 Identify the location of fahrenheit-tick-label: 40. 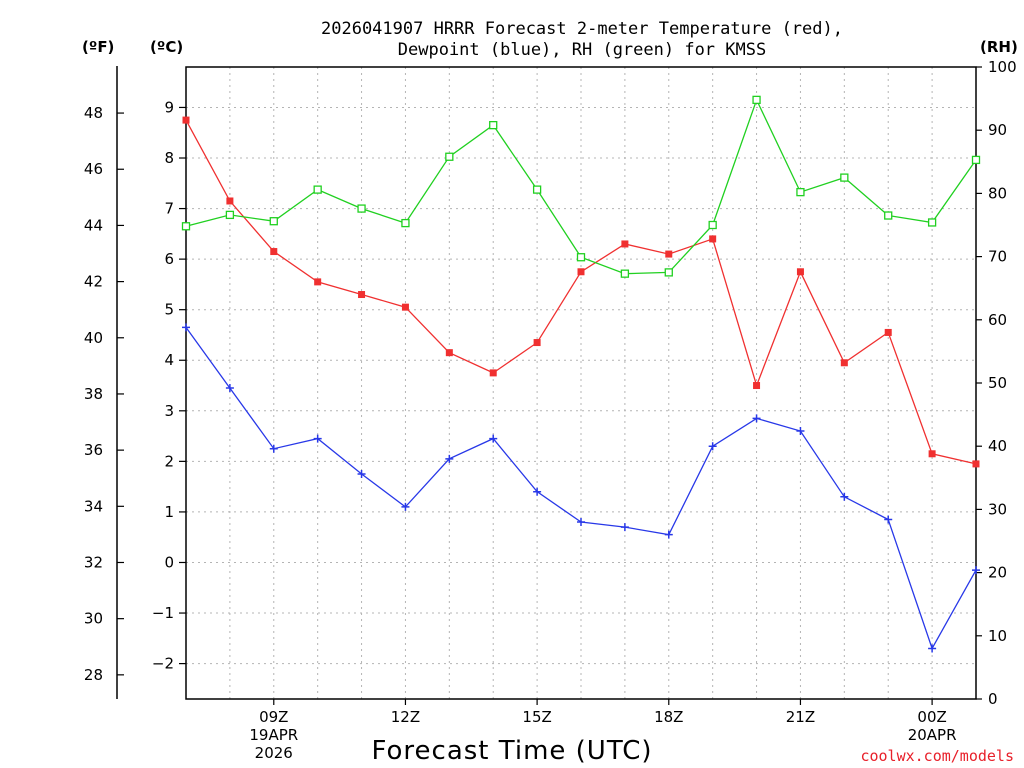
(93, 338).